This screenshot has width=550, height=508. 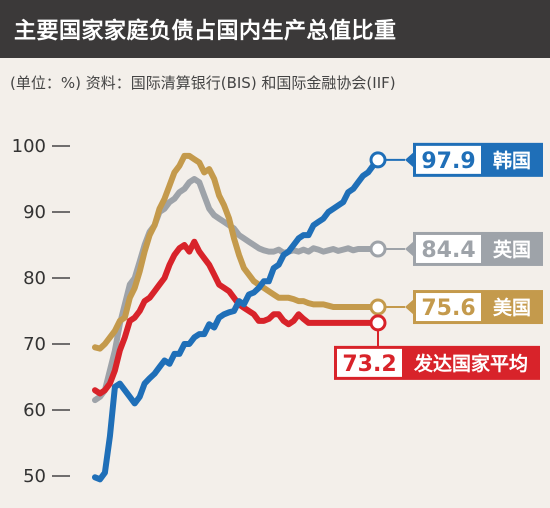 I want to click on callout-name-2: 美国, so click(x=512, y=307).